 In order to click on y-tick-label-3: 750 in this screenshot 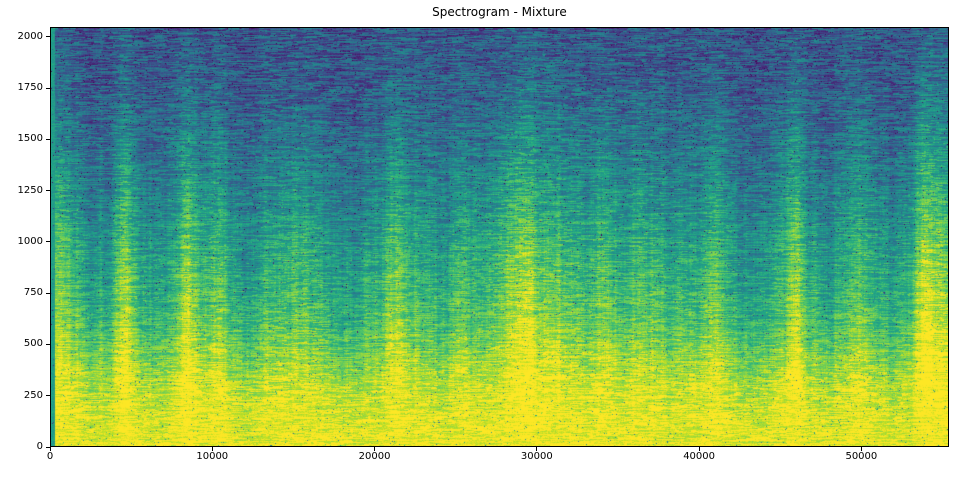, I will do `click(33, 293)`.